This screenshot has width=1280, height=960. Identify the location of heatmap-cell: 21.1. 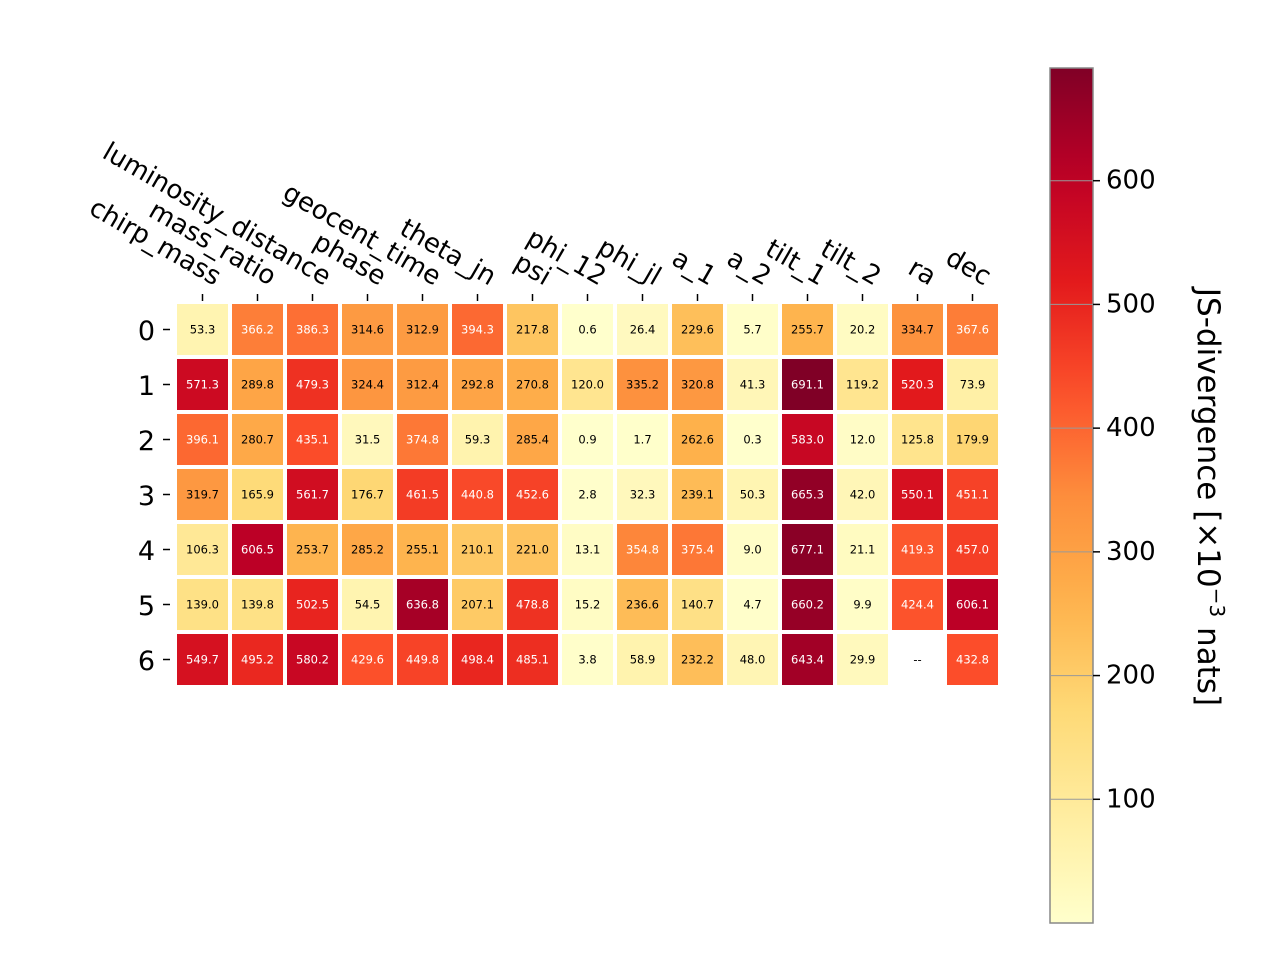
(862, 549).